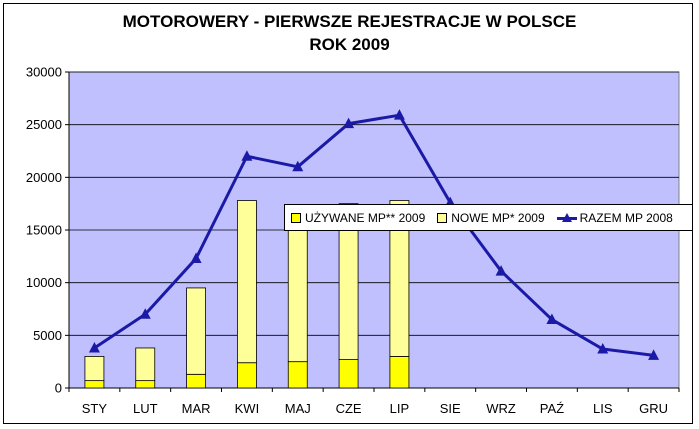 The image size is (699, 429). I want to click on bar-used-cze, so click(348, 374).